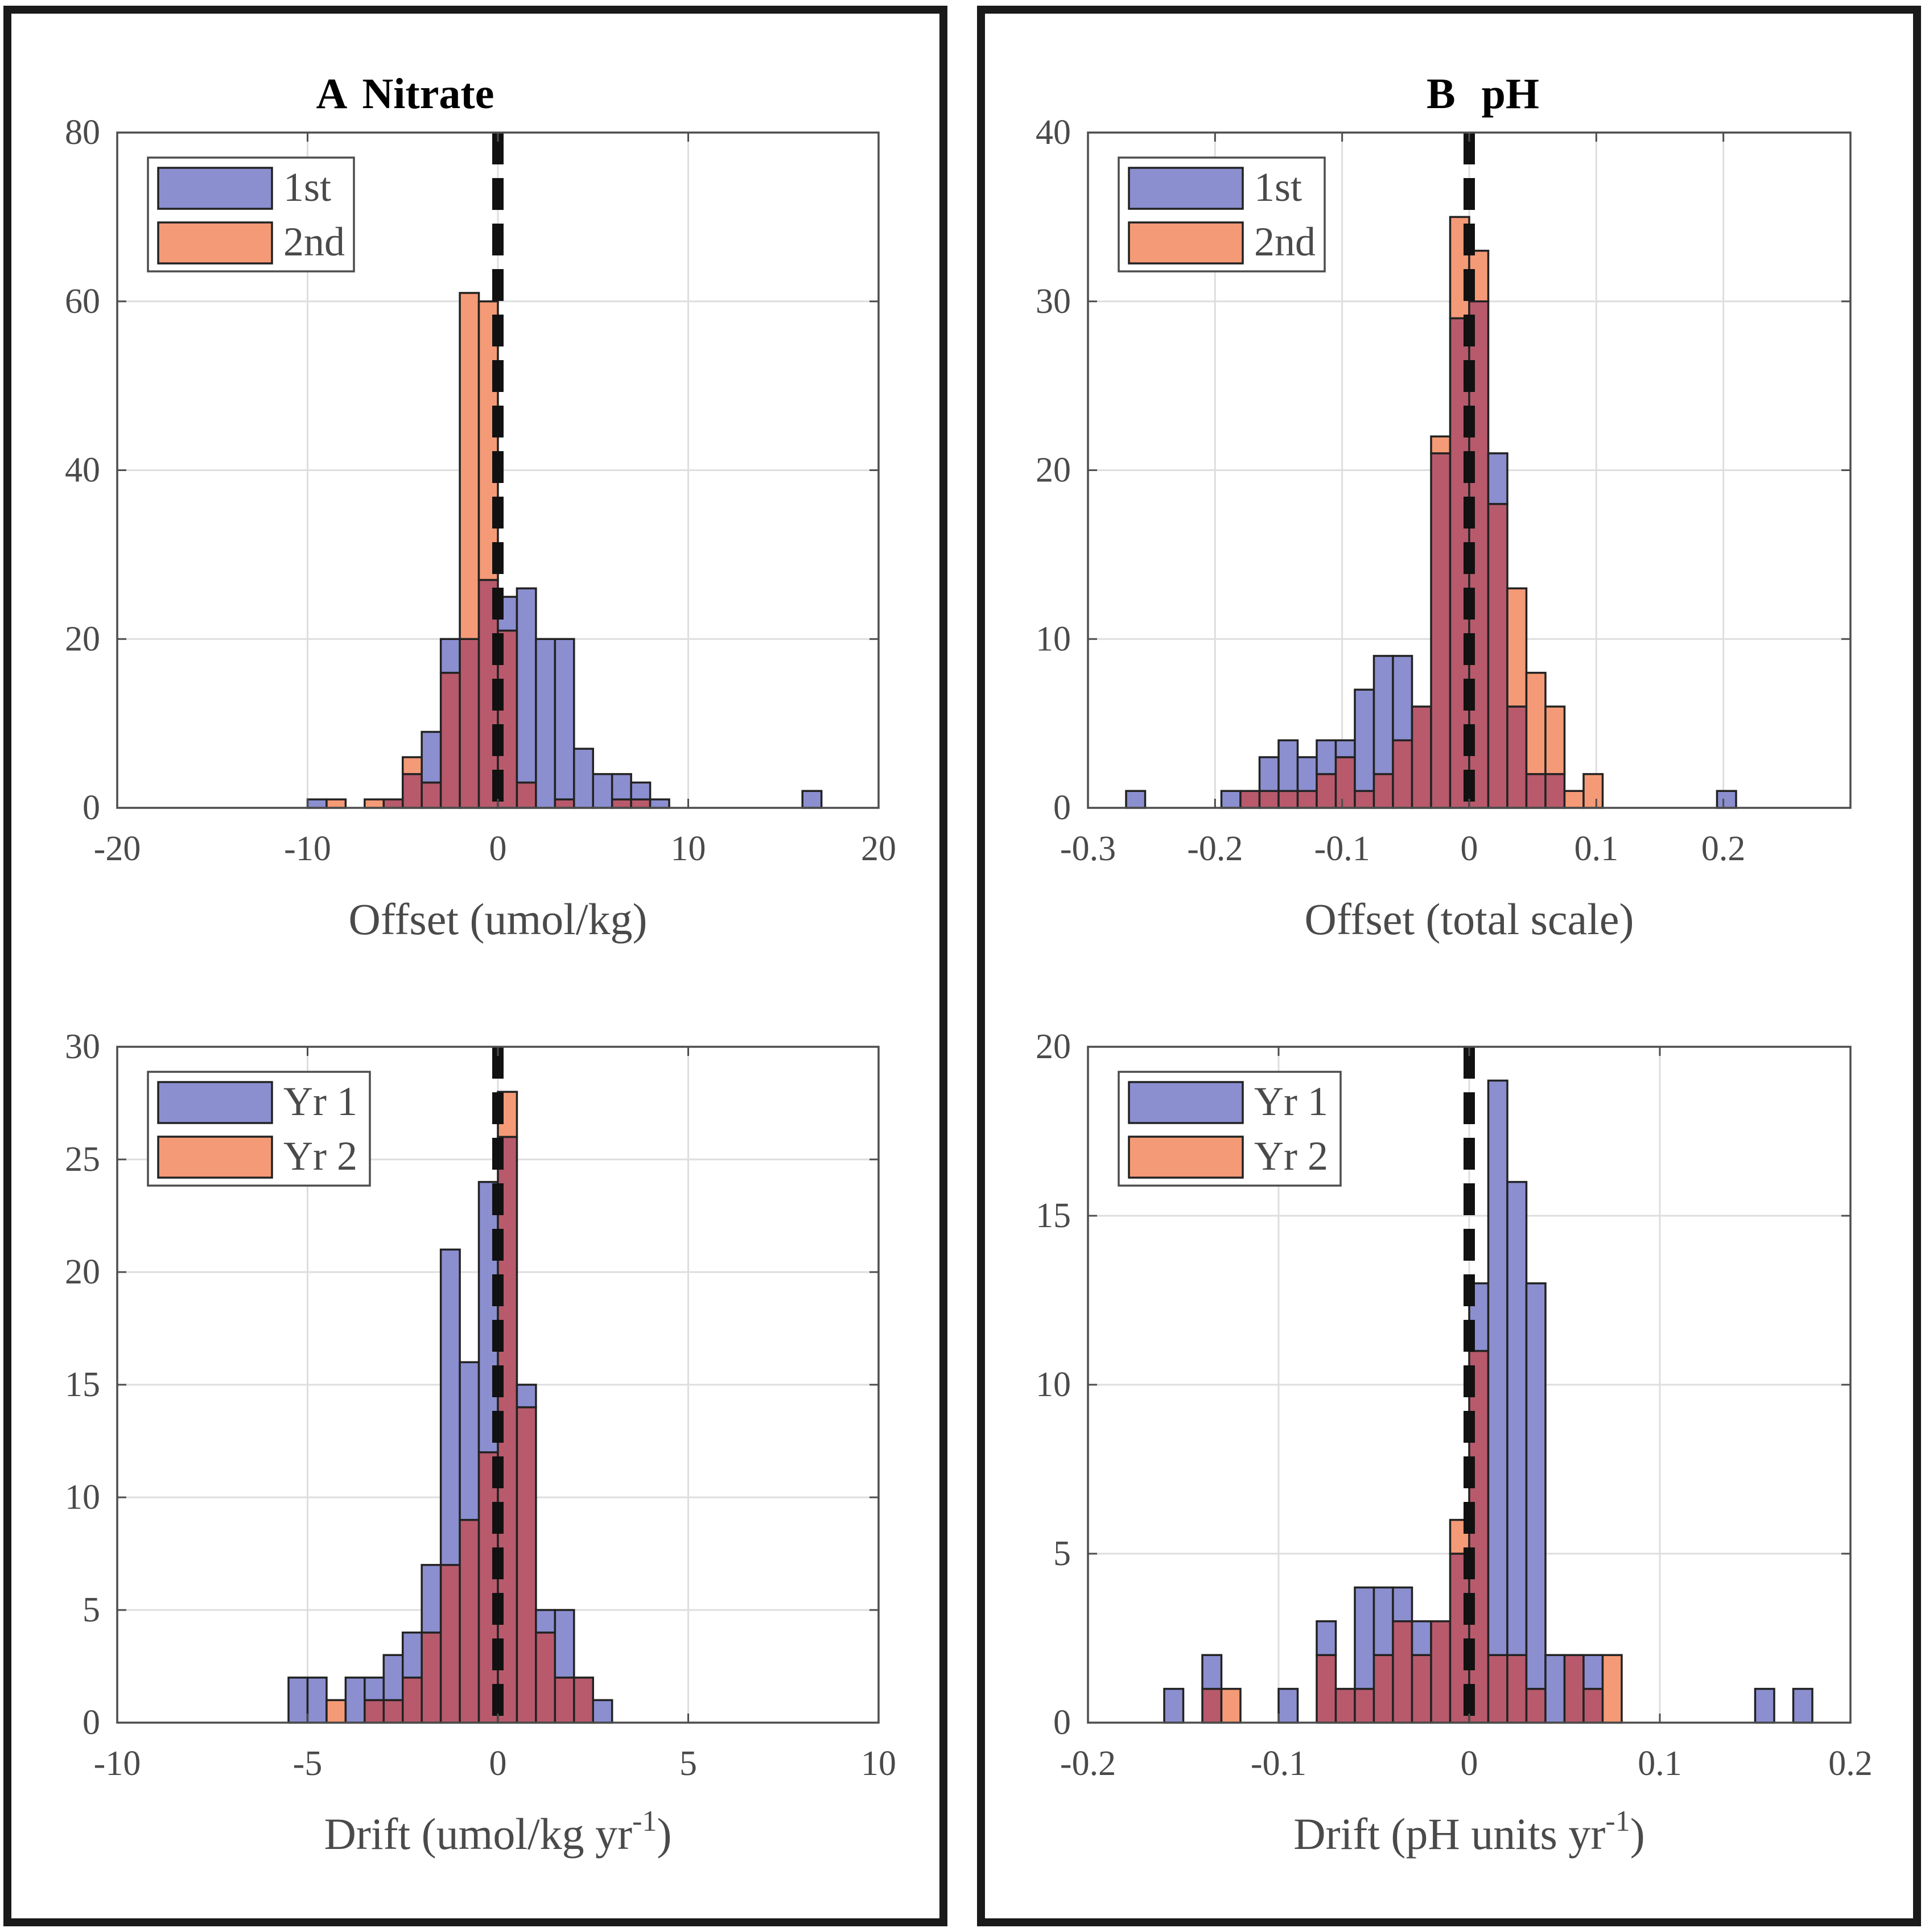  Describe the element at coordinates (91, 1723) in the screenshot. I see `nitrate-drift-ytick-label: 0` at that location.